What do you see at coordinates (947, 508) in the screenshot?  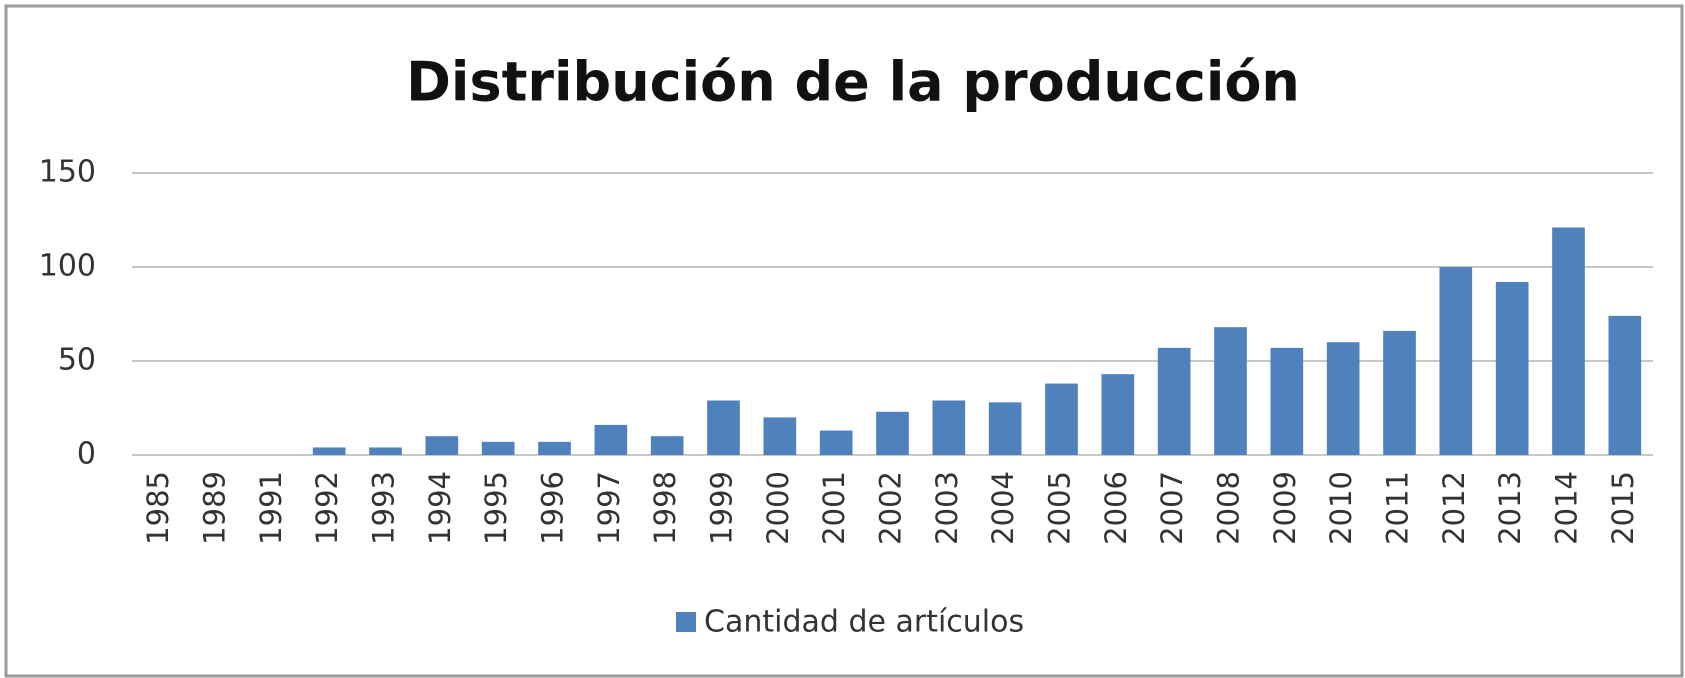 I see `x-tick-label: 2003` at bounding box center [947, 508].